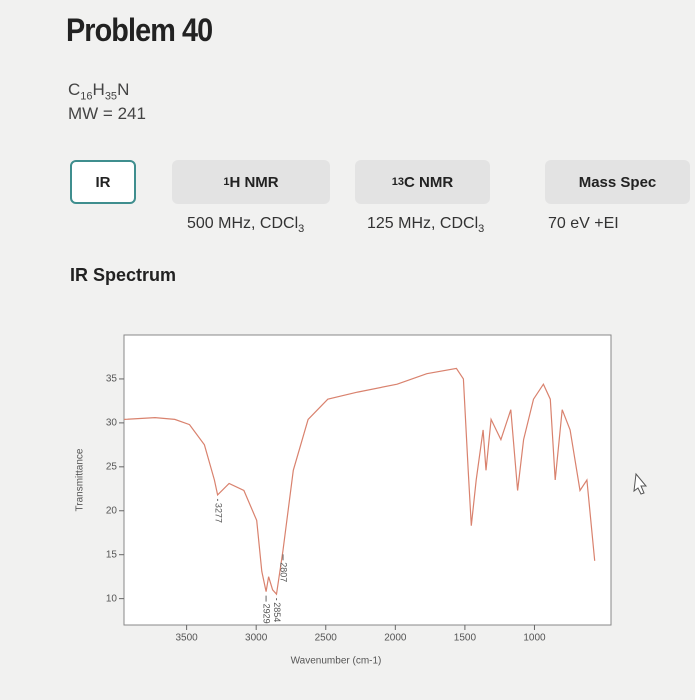 The image size is (695, 700). I want to click on tab-label: Mass Spec, so click(617, 182).